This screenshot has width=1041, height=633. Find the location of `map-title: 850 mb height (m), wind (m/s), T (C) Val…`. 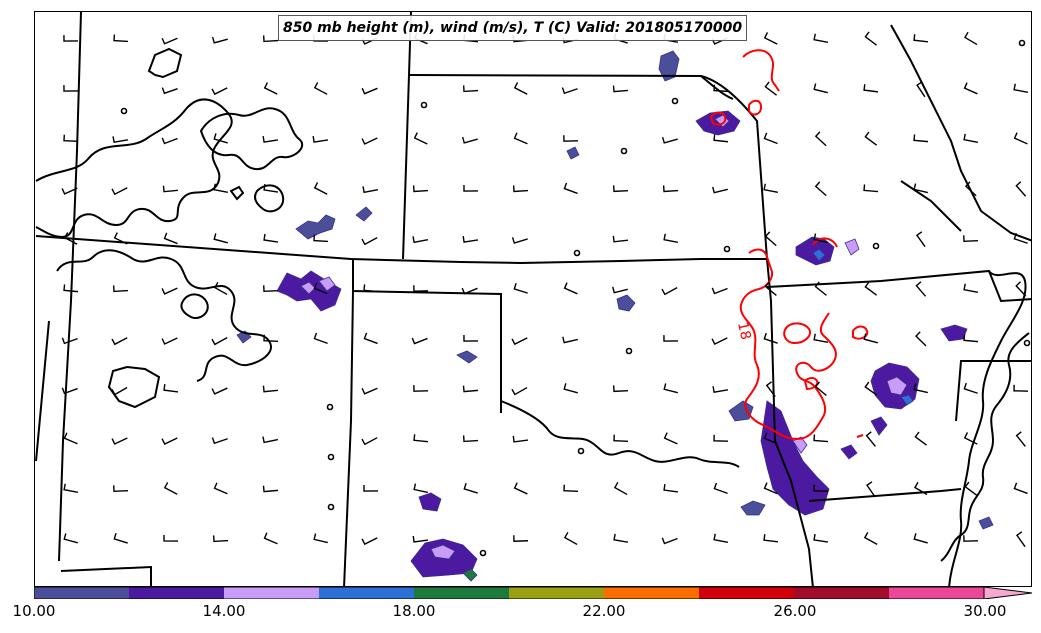

map-title: 850 mb height (m), wind (m/s), T (C) Val… is located at coordinates (513, 28).